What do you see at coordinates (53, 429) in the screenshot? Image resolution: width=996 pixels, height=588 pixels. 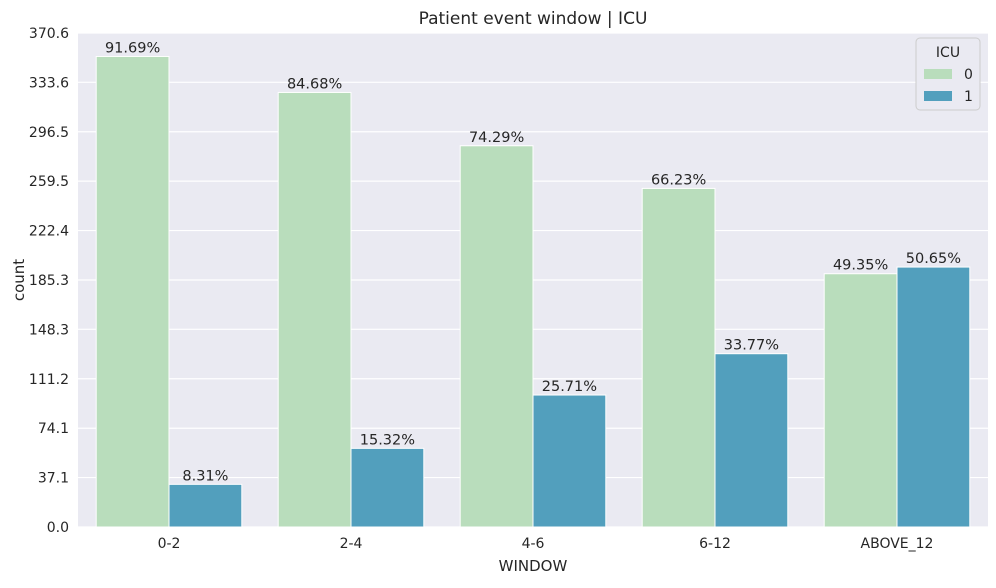 I see `y-tick-label: 74.1` at bounding box center [53, 429].